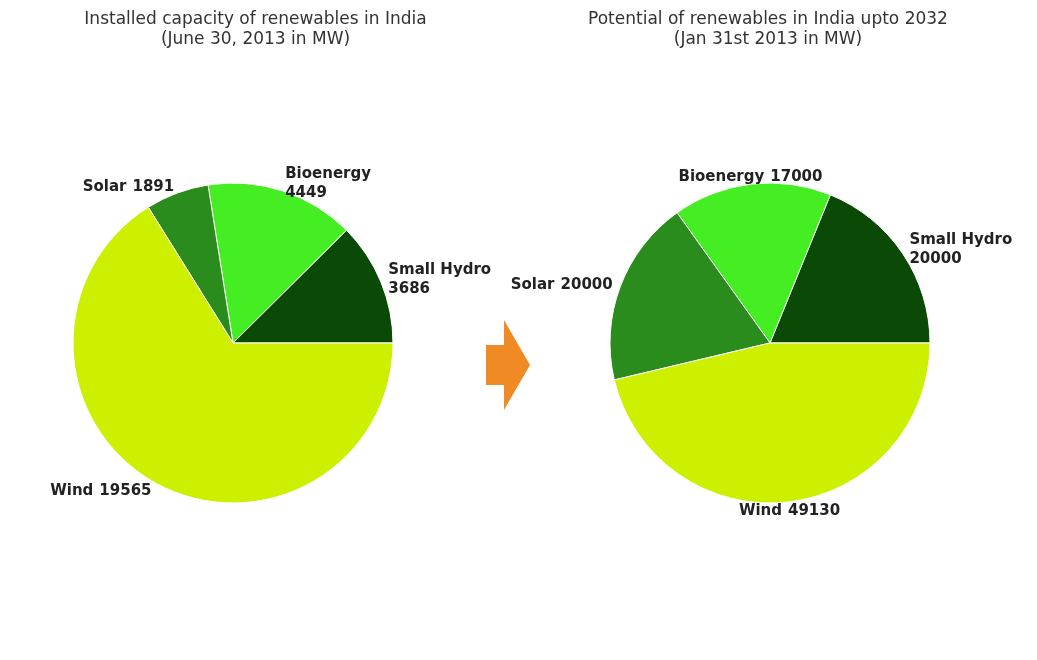  I want to click on chart-subtitle: (Jan 31st 2013 in MW), so click(768, 38).